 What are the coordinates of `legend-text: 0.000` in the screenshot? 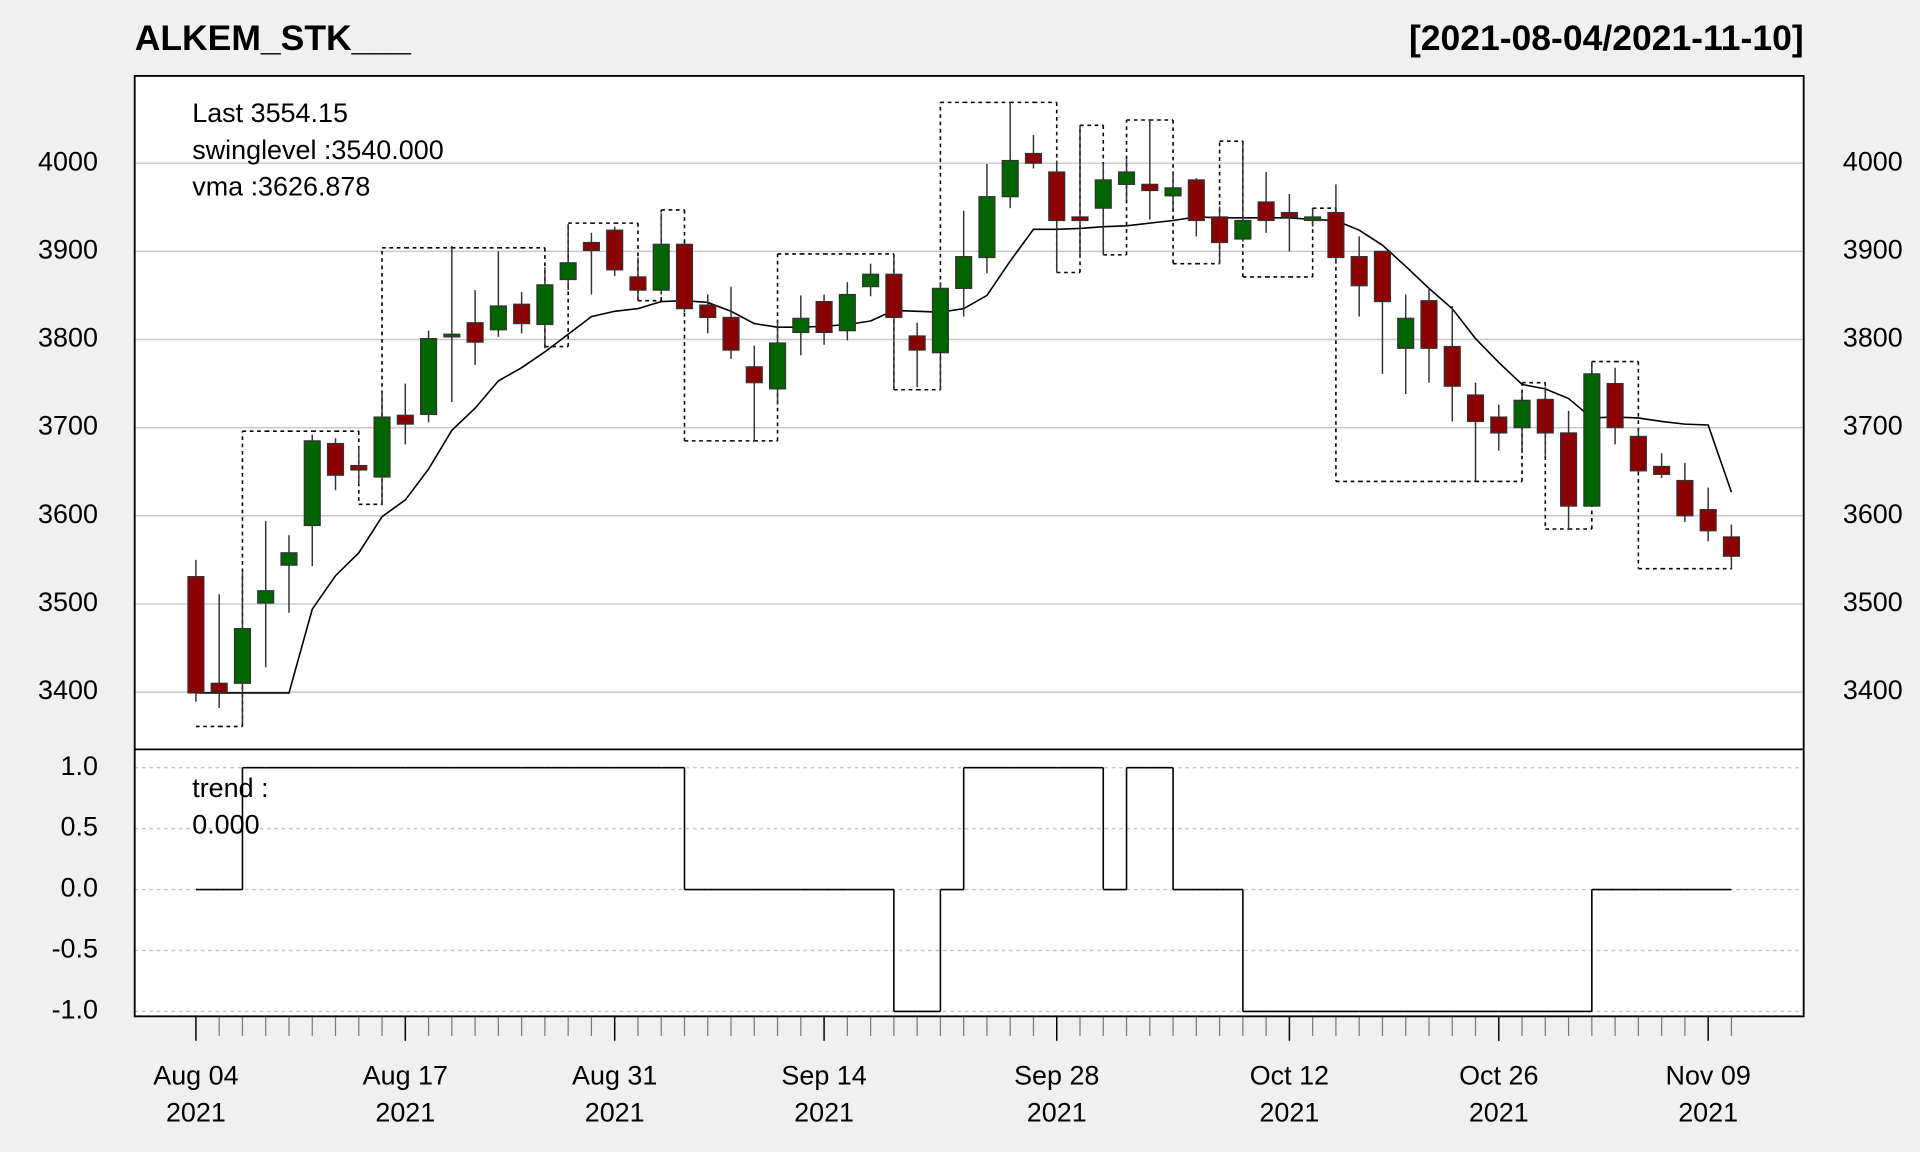 It's located at (225, 825).